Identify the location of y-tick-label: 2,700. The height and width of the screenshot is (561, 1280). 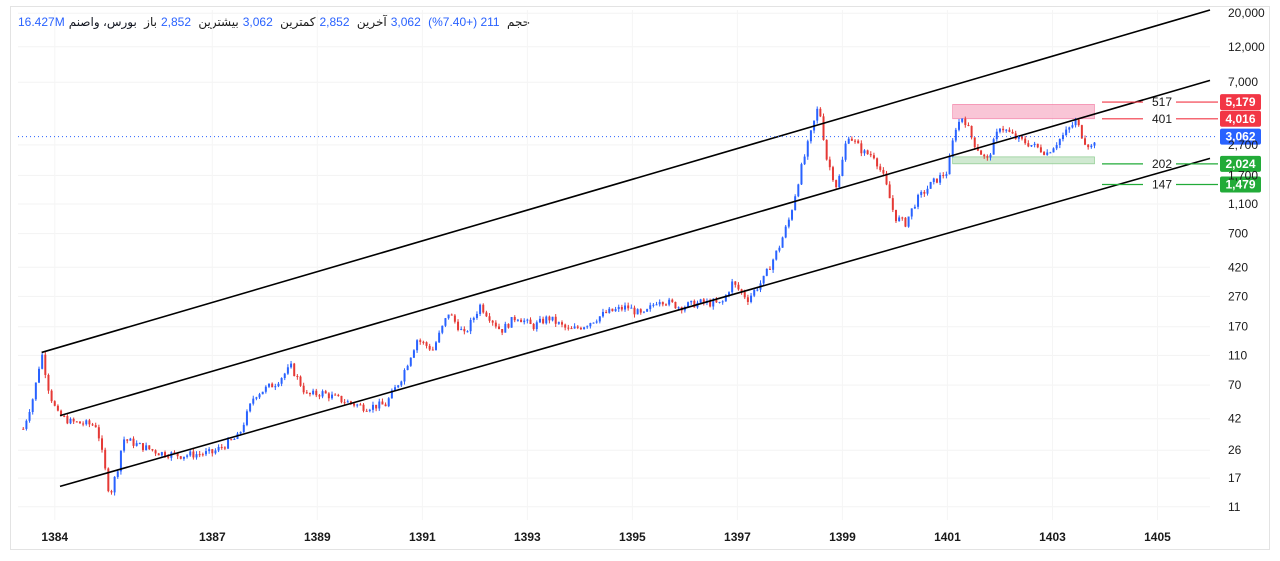
(1243, 145).